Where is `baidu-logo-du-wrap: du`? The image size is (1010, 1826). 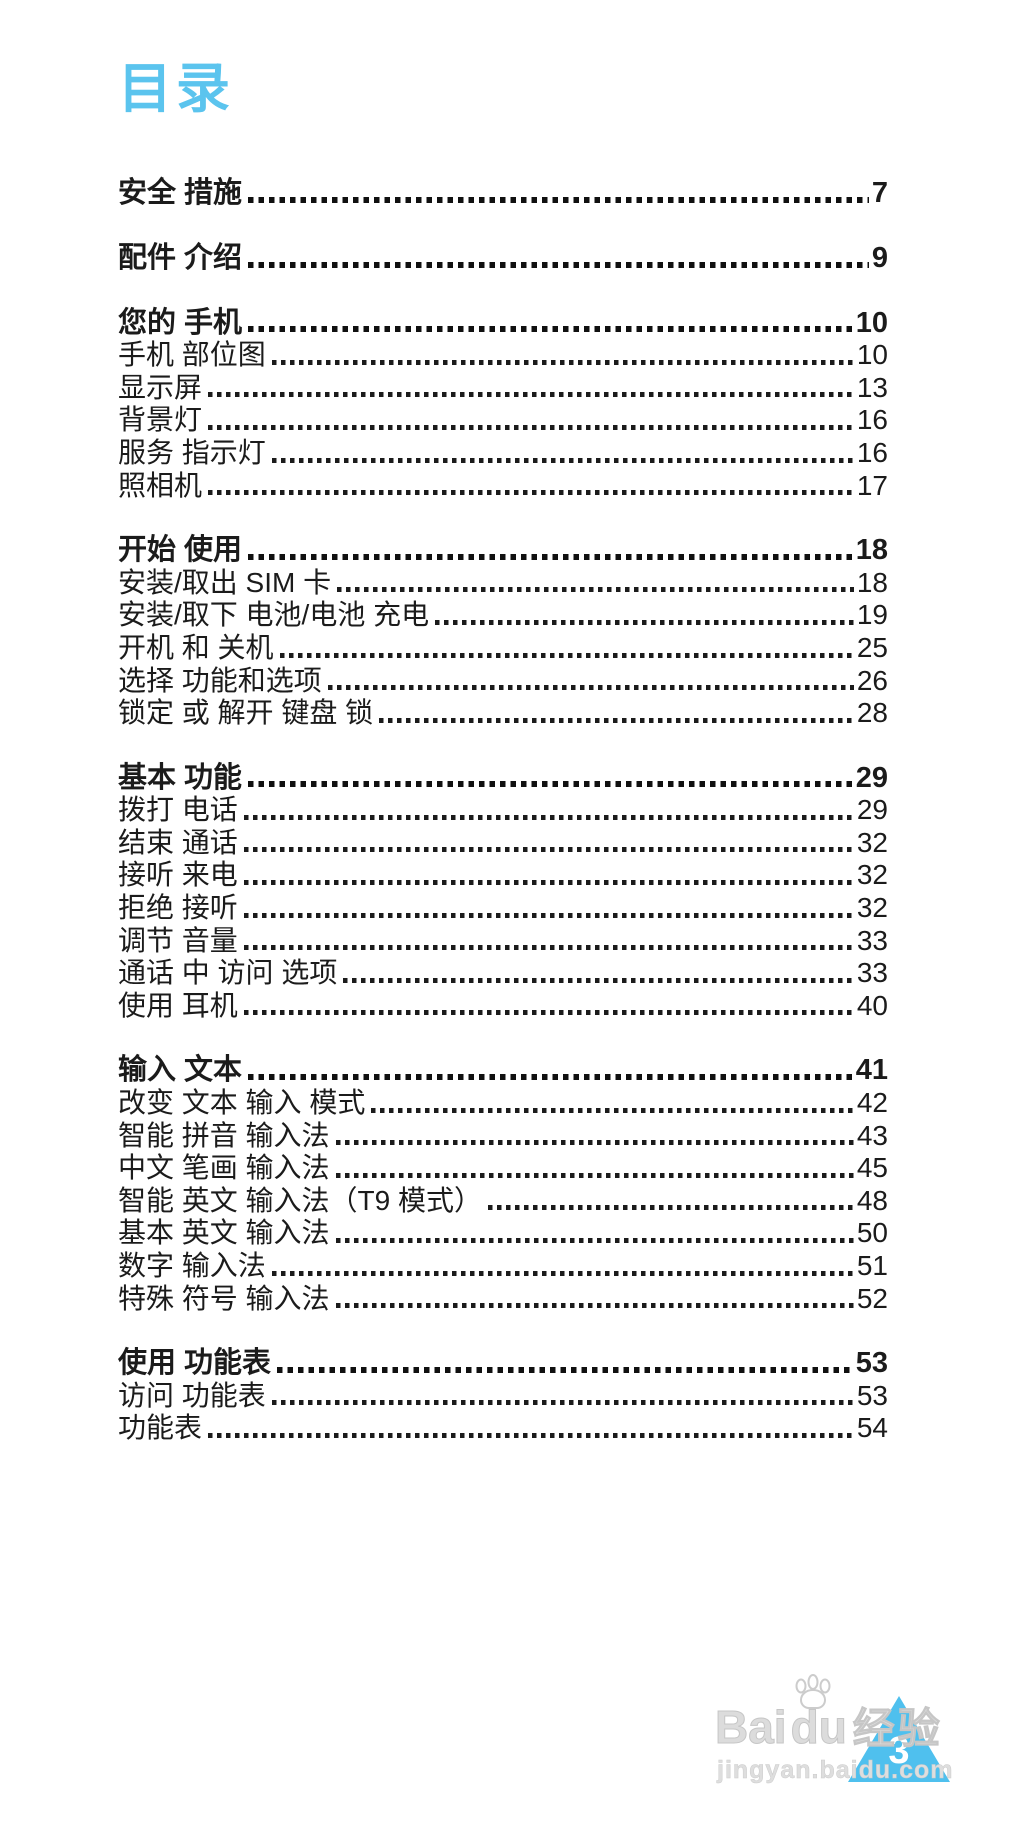
baidu-logo-du-wrap: du is located at coordinates (818, 1713).